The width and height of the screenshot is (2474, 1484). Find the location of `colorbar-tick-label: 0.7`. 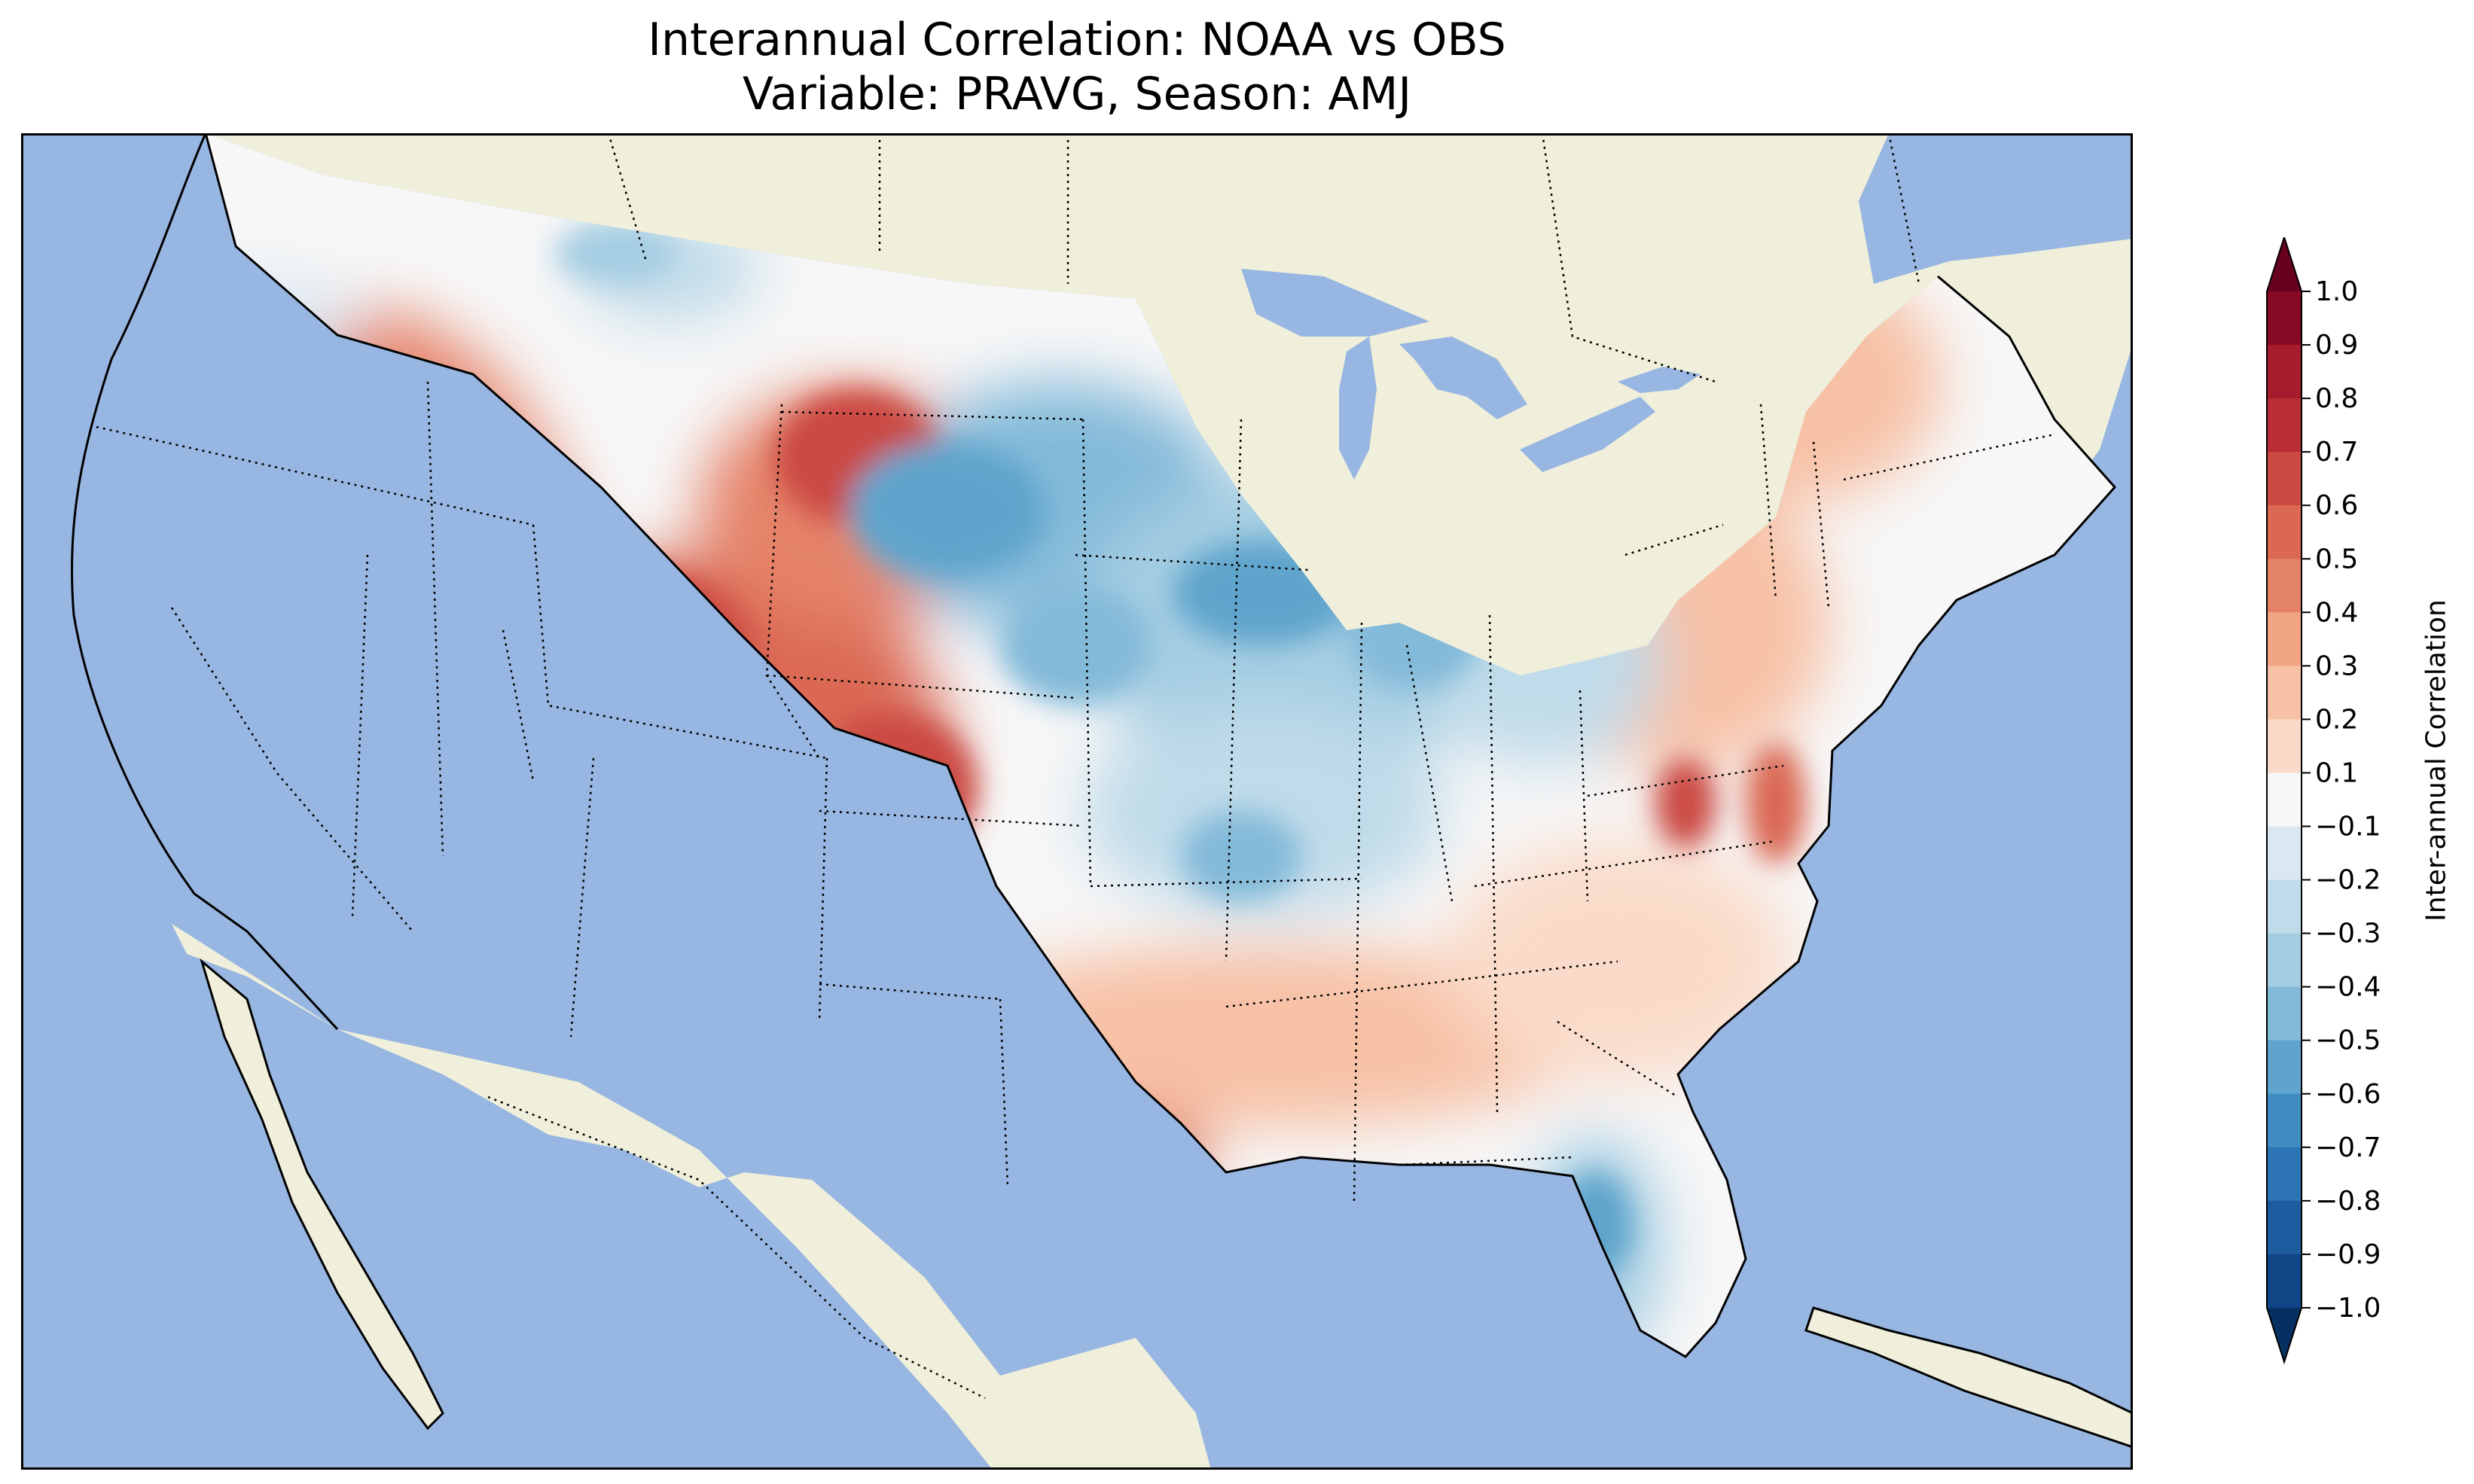

colorbar-tick-label: 0.7 is located at coordinates (2336, 452).